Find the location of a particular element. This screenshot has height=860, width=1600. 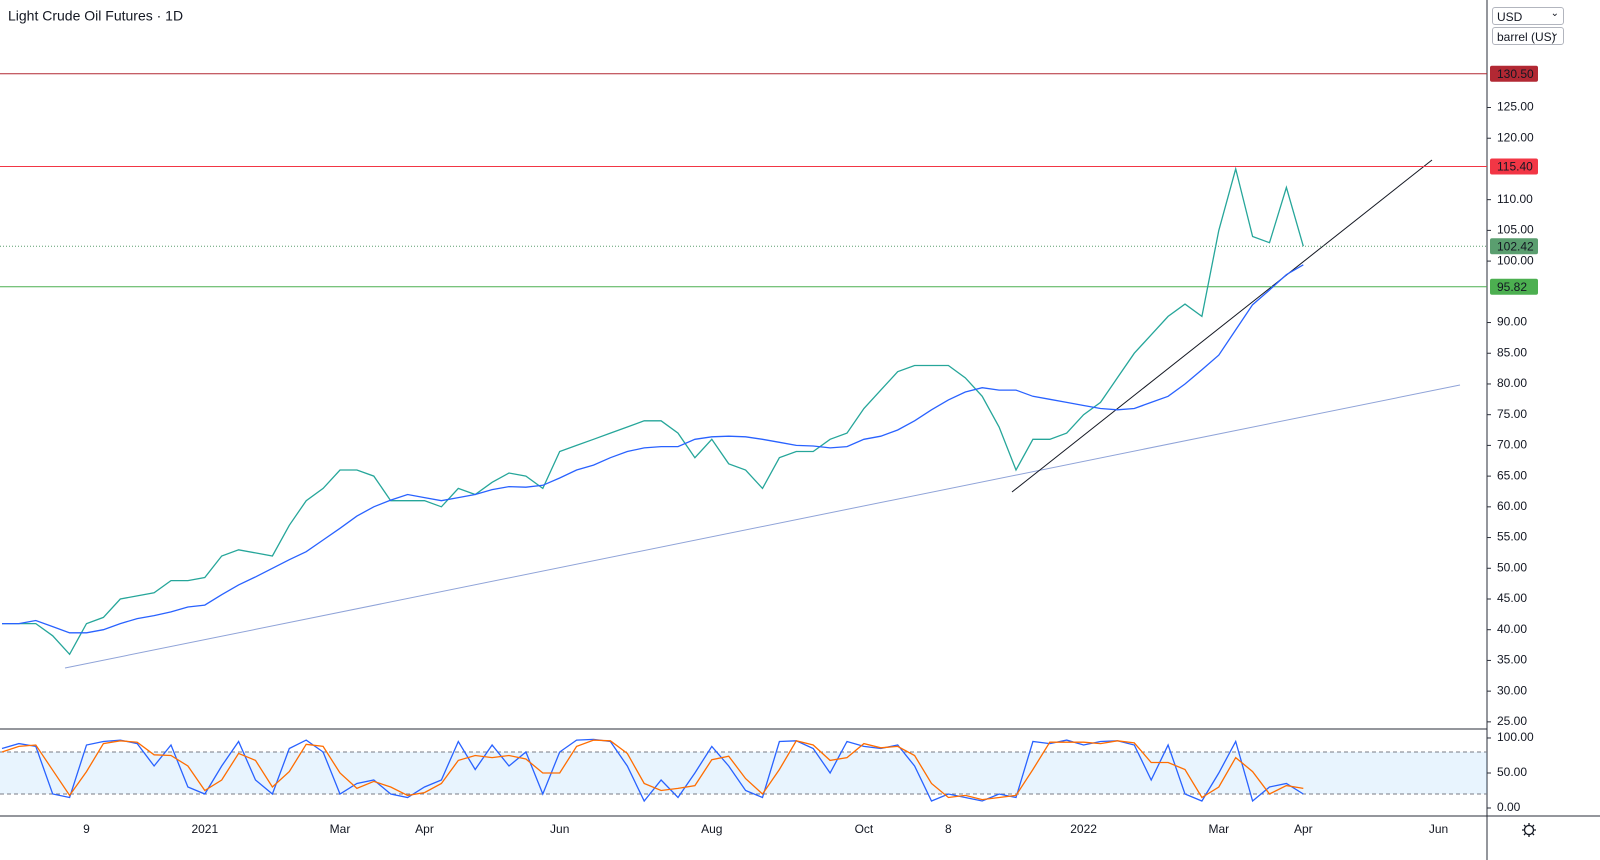

y-tick-label: 85.00 is located at coordinates (1512, 352).